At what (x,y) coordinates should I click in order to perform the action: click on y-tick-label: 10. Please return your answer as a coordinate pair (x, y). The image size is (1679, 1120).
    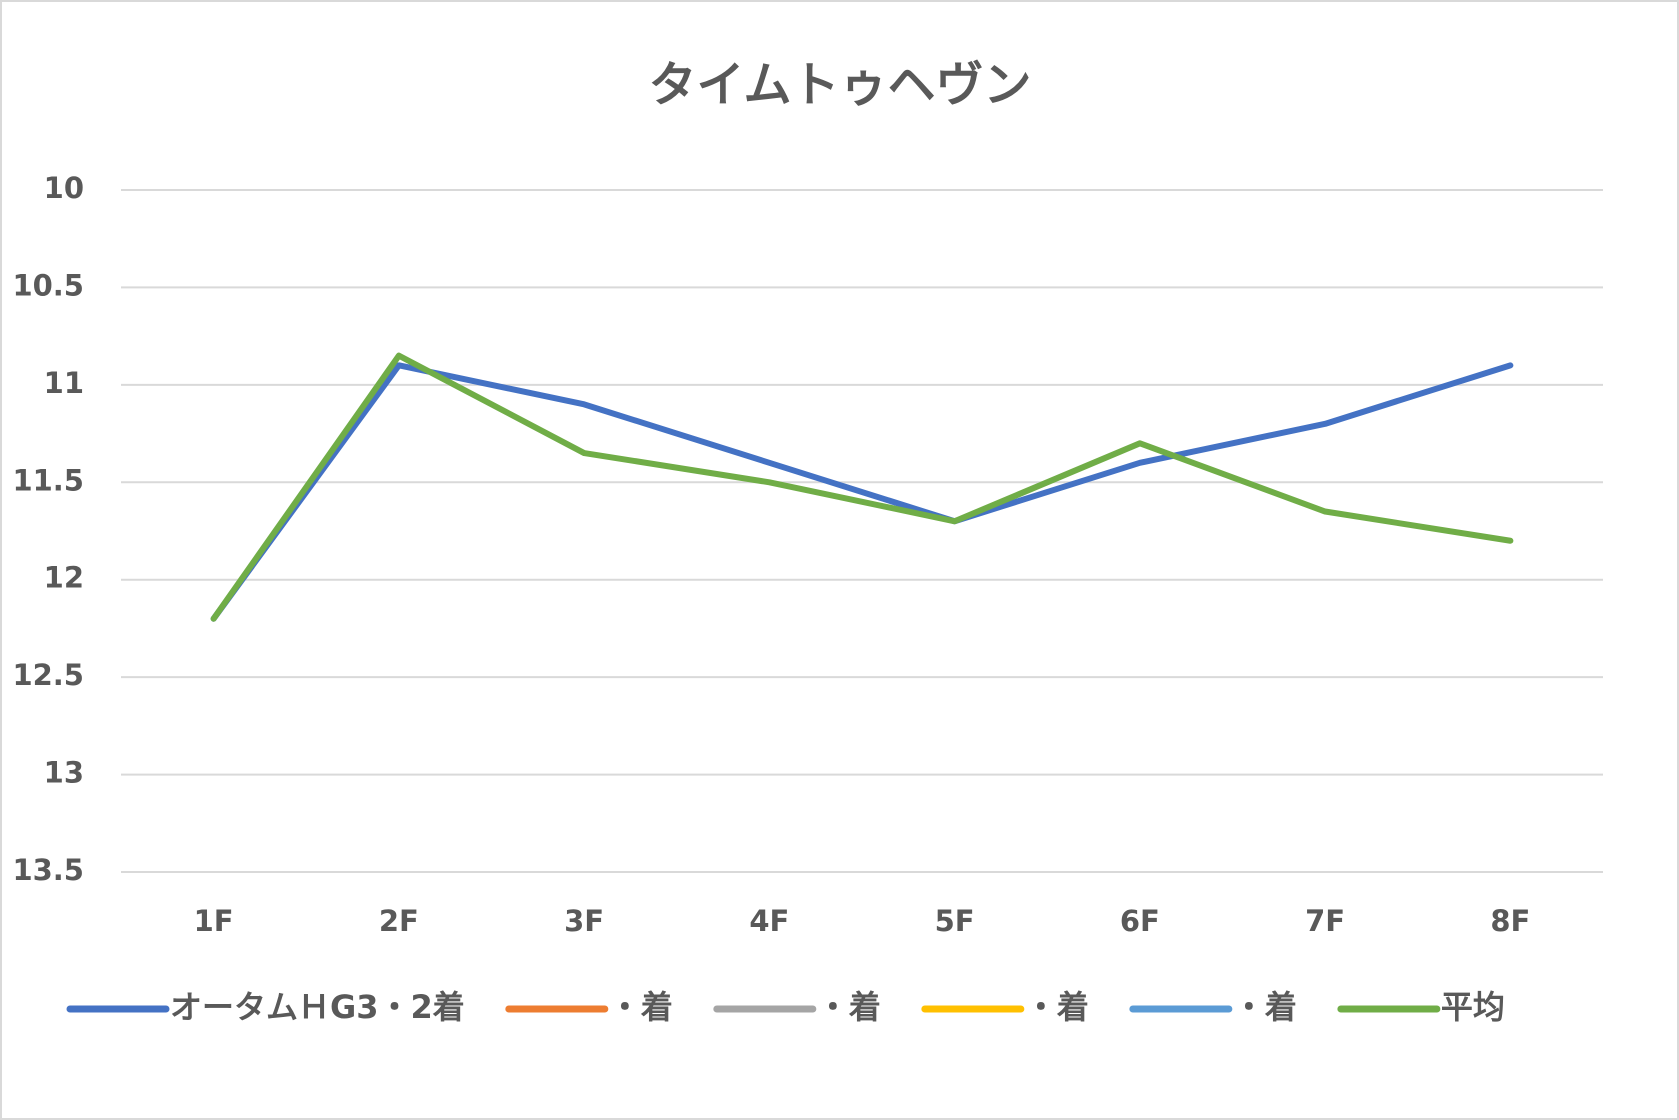
    Looking at the image, I should click on (64, 188).